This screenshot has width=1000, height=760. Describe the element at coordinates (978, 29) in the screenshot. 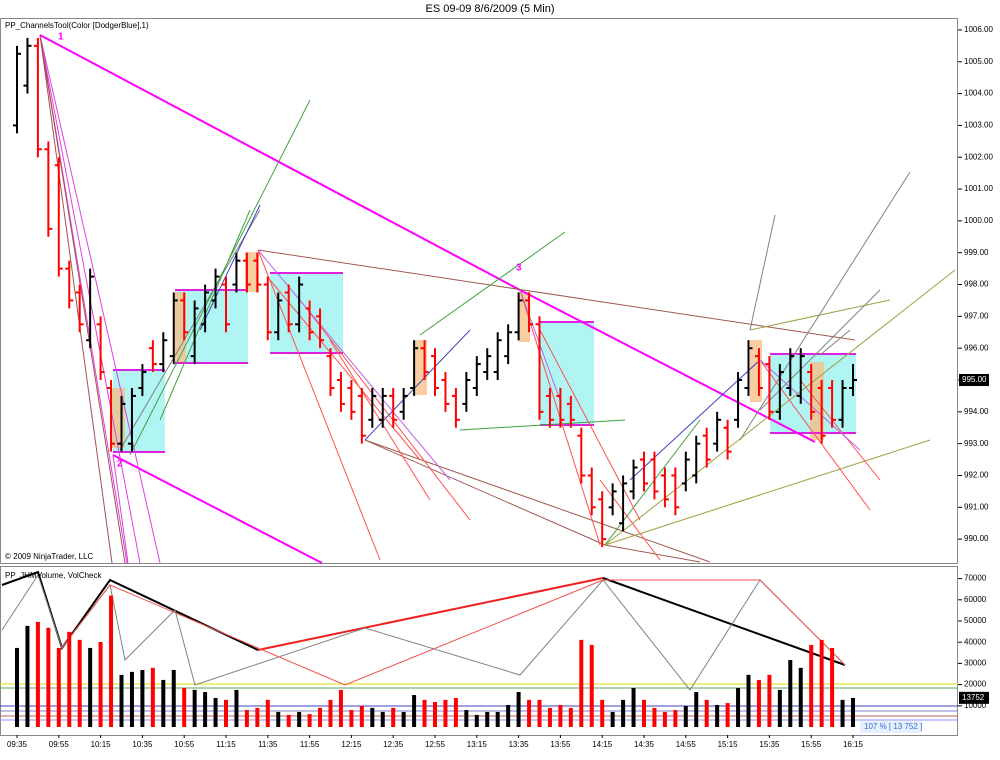

I see `y-tick-label: 1006.00` at that location.